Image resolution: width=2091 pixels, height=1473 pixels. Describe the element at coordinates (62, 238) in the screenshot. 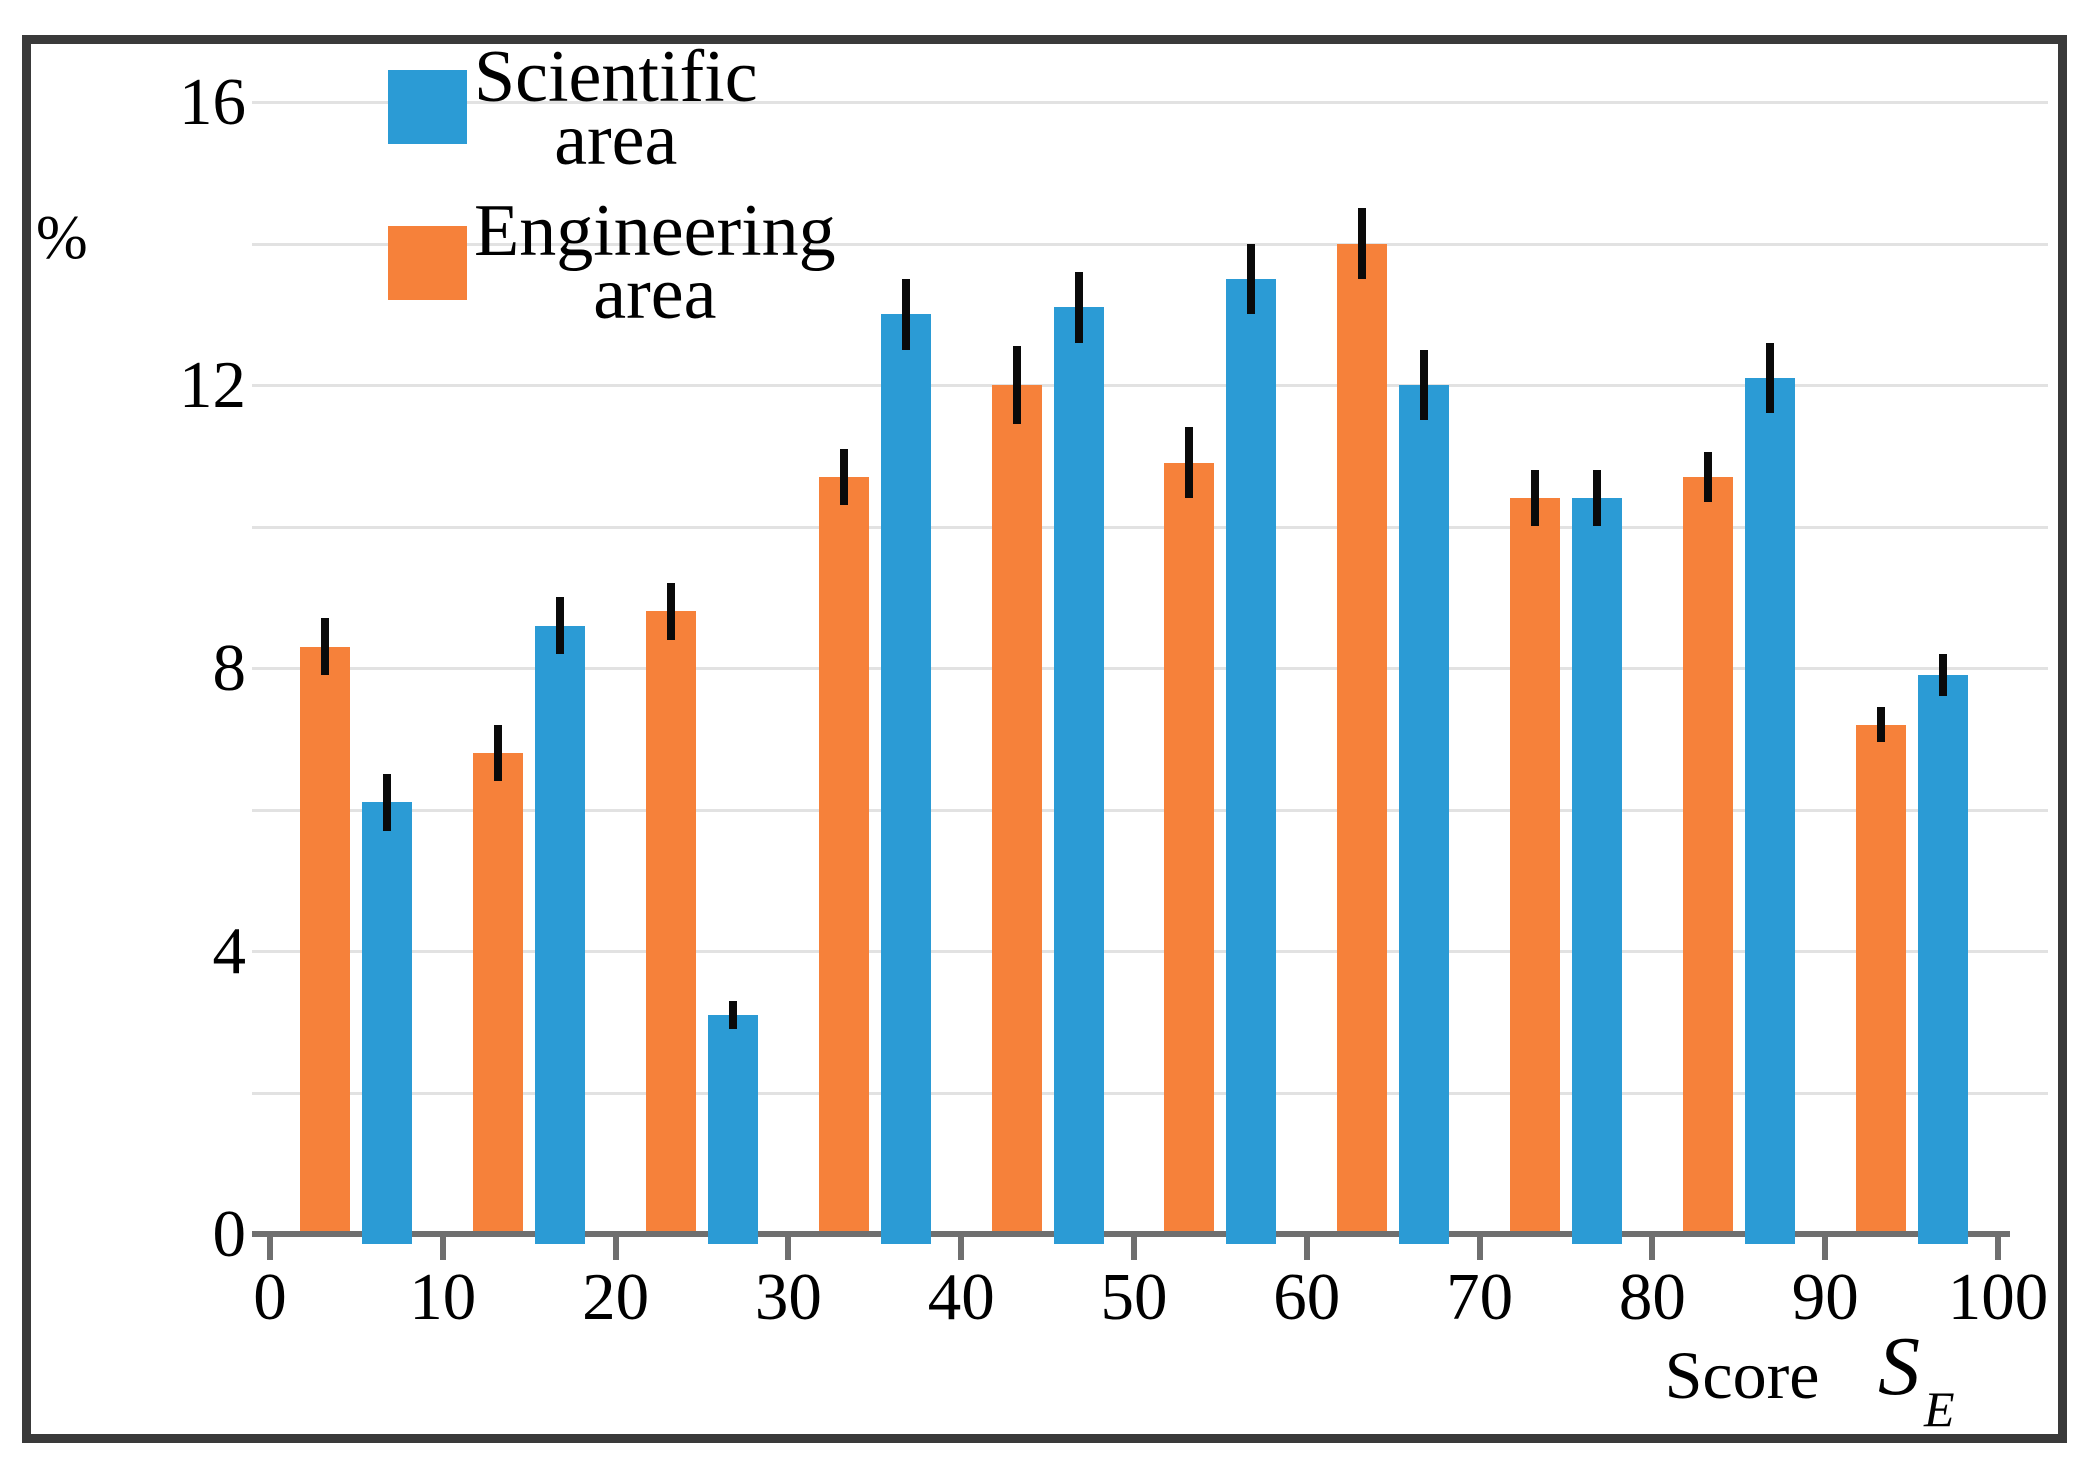

I see `y-axis-unit-label: %` at that location.